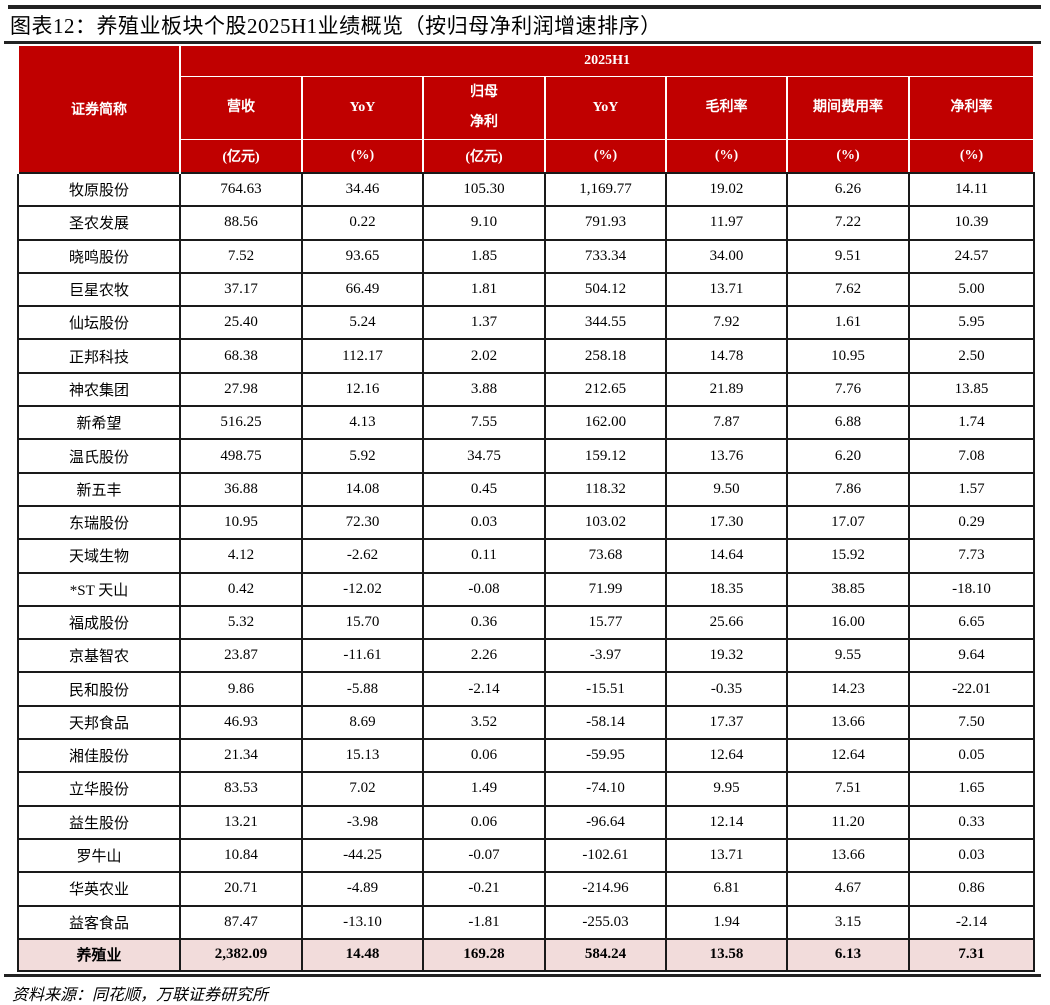 This screenshot has width=1050, height=1005. What do you see at coordinates (726, 855) in the screenshot?
I see `cell-gross-margin: 13.71` at bounding box center [726, 855].